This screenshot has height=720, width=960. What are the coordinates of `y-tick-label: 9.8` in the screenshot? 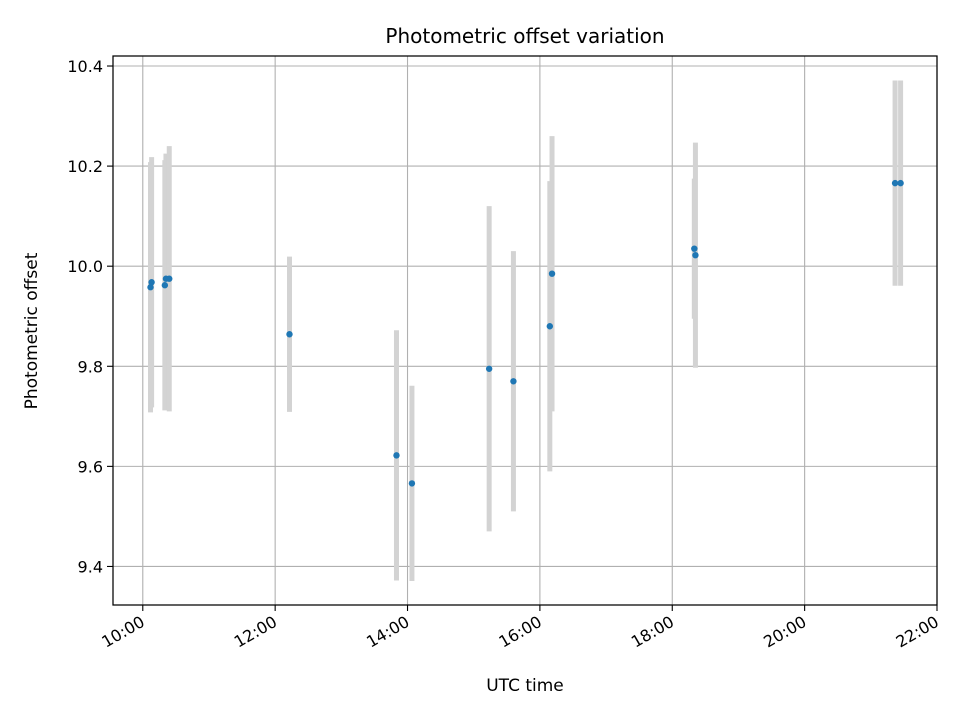 It's located at (90, 366).